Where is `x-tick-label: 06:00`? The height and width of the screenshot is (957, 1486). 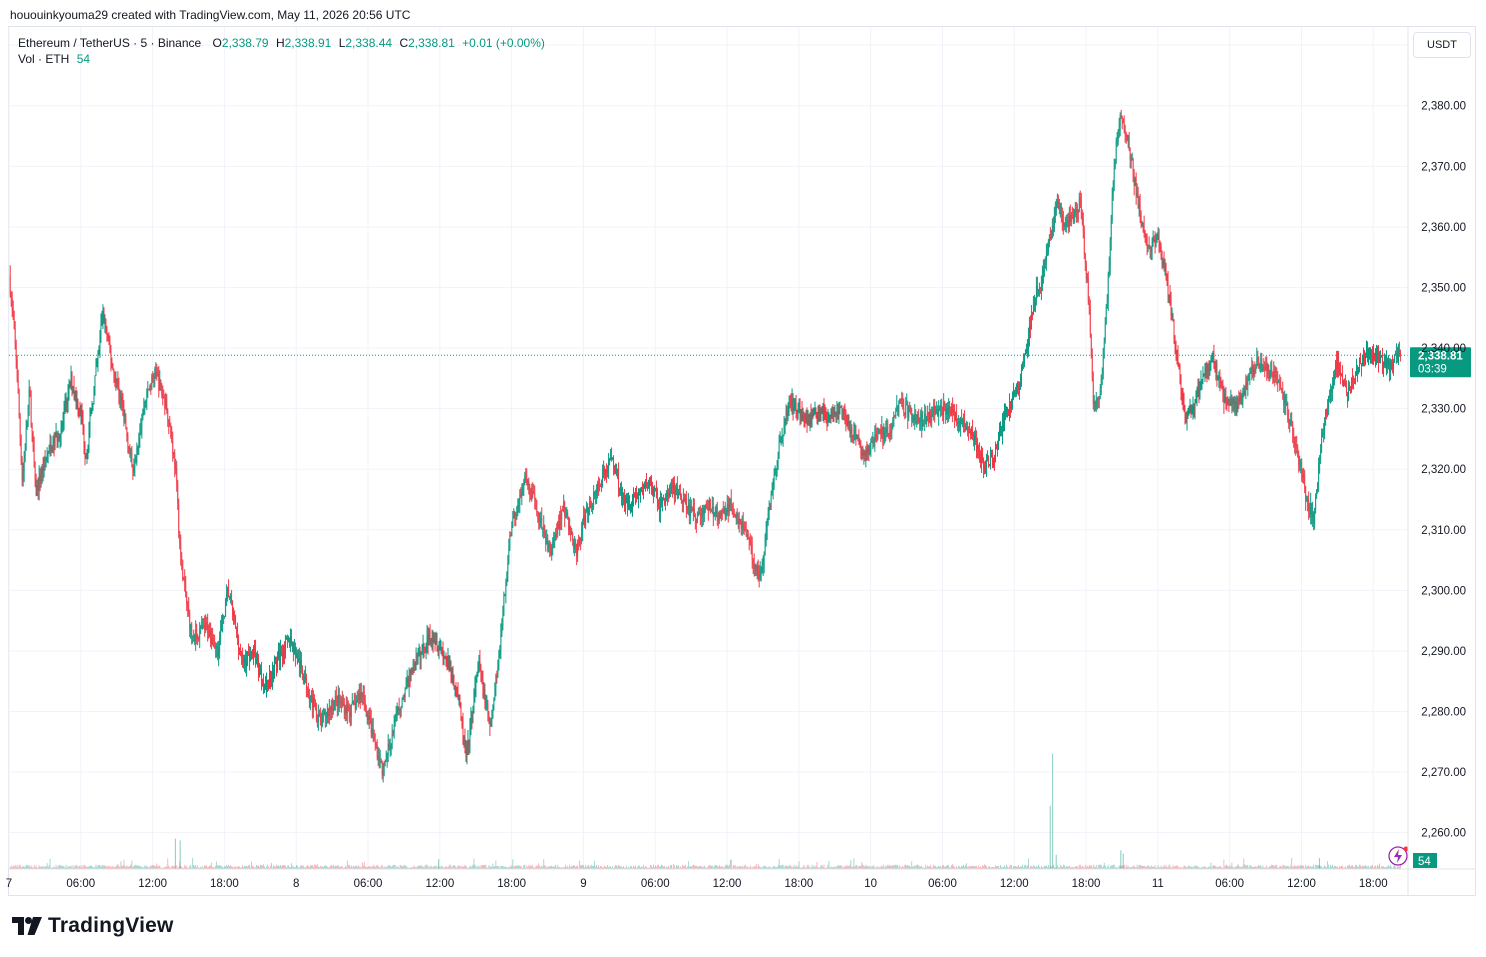 x-tick-label: 06:00 is located at coordinates (942, 884).